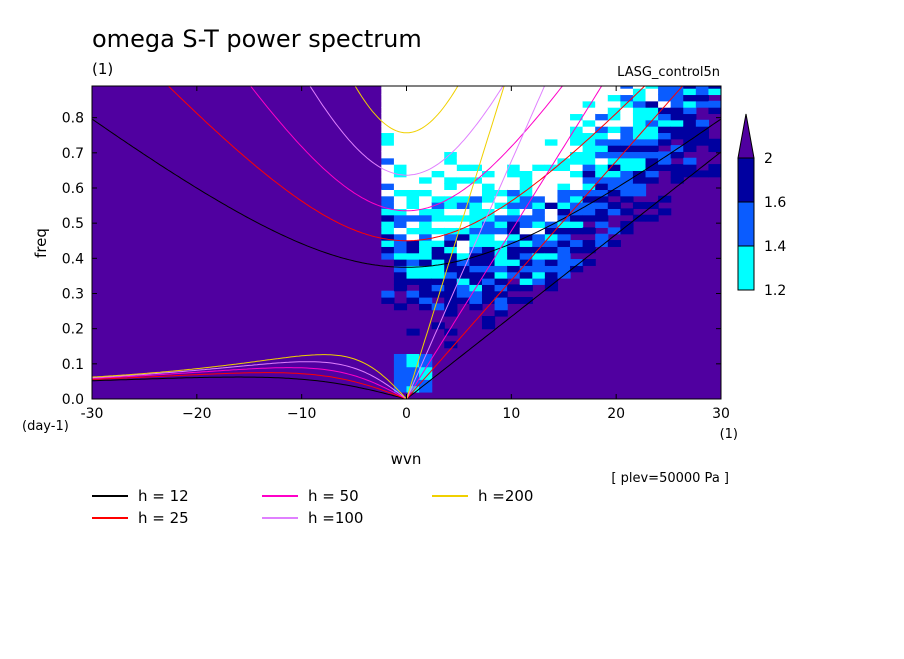 The width and height of the screenshot is (904, 659). I want to click on gravity-curve-h25, so click(406, 164).